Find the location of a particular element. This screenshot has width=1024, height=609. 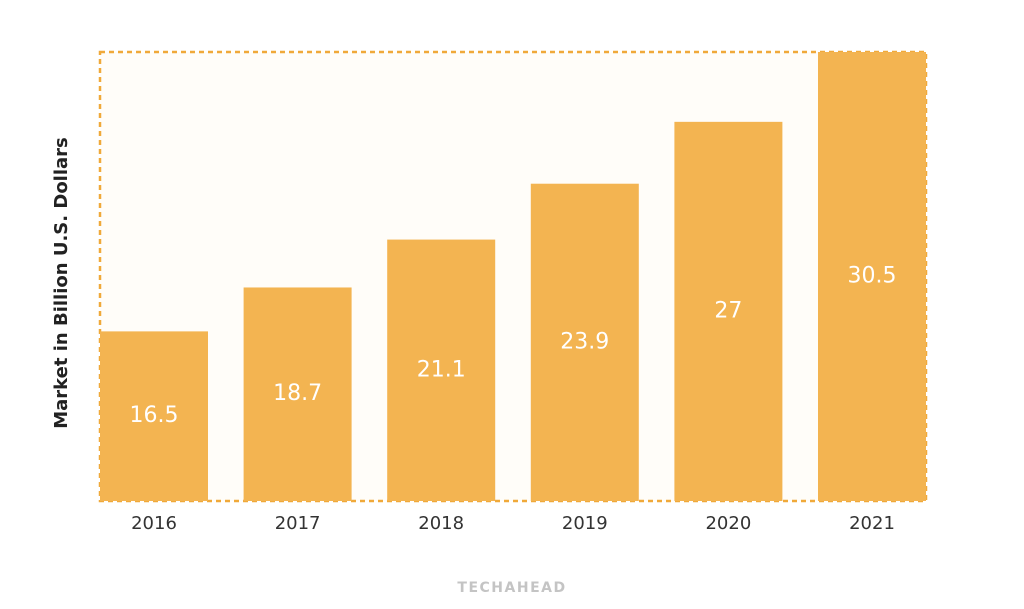

x-tick-label: 2021 is located at coordinates (872, 523).